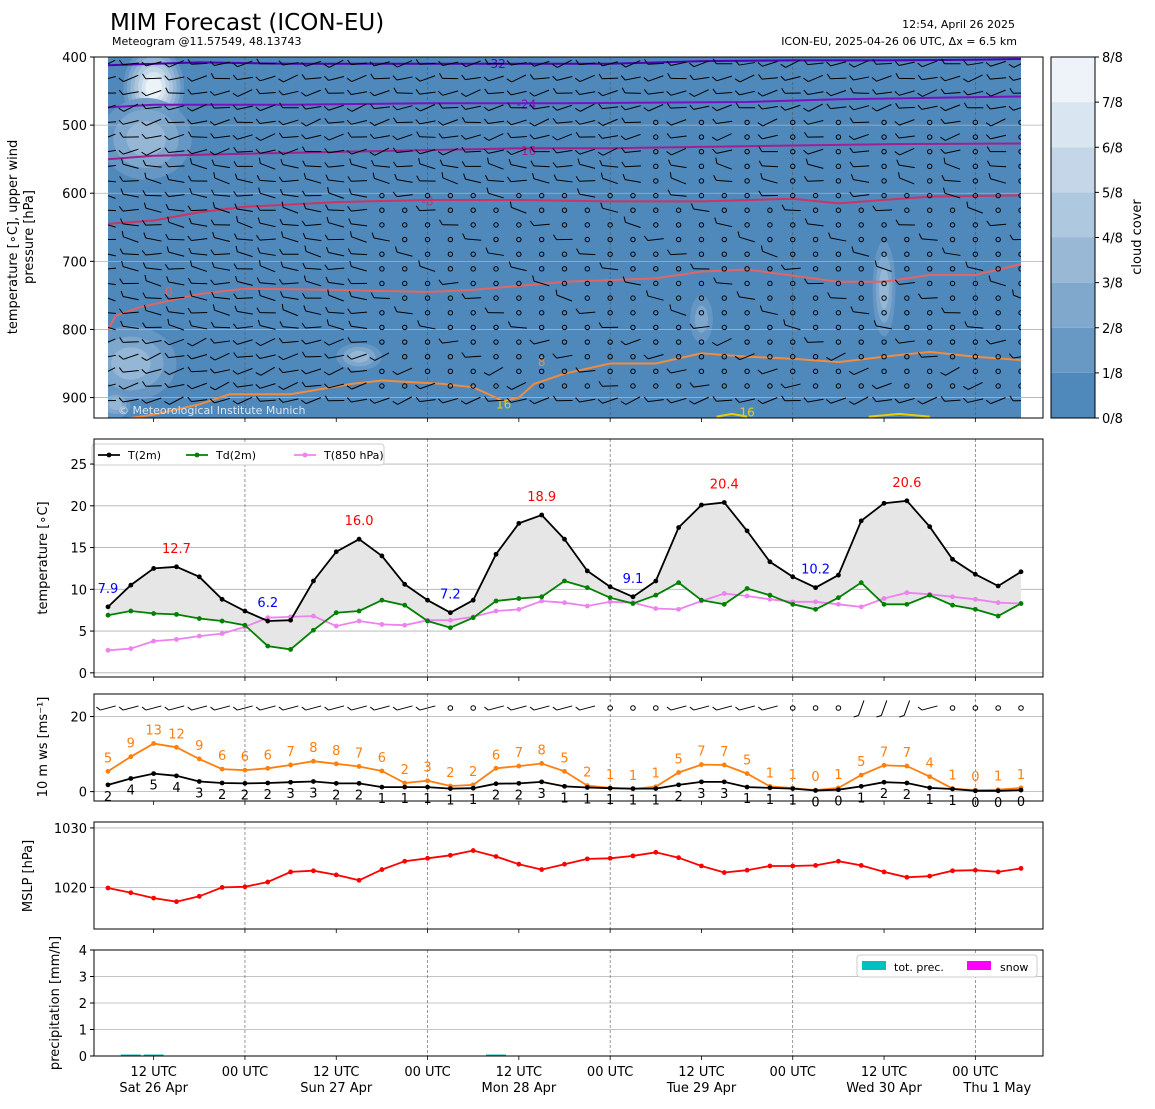 This screenshot has width=1155, height=1109. What do you see at coordinates (518, 1088) in the screenshot?
I see `x-day-label: Mon 28 Apr` at bounding box center [518, 1088].